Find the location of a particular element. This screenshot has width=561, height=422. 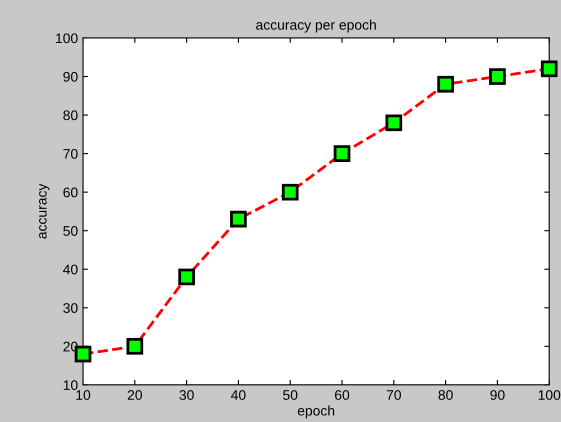

y-axis-title: accuracy is located at coordinates (44, 211).